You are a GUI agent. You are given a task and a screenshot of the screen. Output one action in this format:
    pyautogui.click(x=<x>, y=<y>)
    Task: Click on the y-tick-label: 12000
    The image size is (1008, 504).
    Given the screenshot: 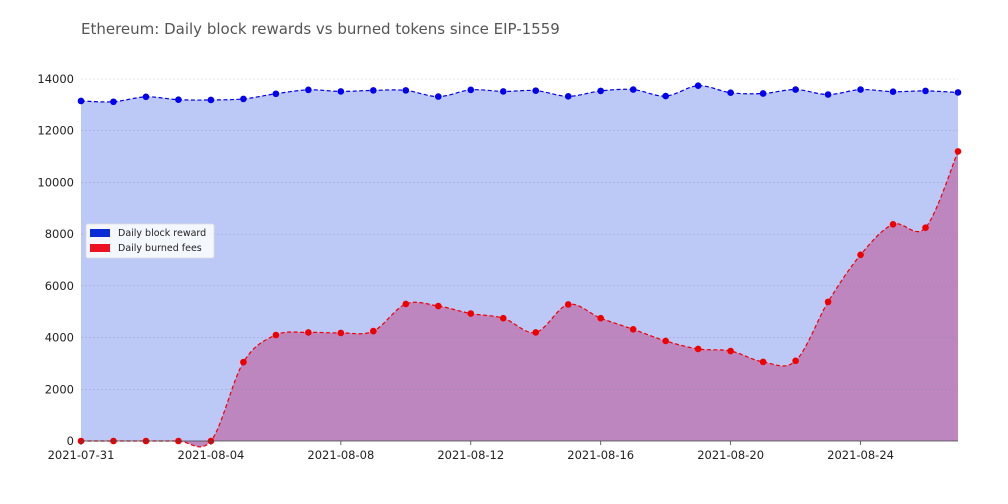 What is the action you would take?
    pyautogui.click(x=55, y=131)
    